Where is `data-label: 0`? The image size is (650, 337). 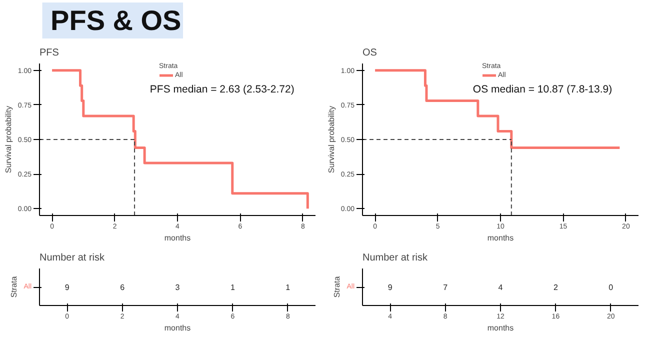
data-label: 0 is located at coordinates (611, 287).